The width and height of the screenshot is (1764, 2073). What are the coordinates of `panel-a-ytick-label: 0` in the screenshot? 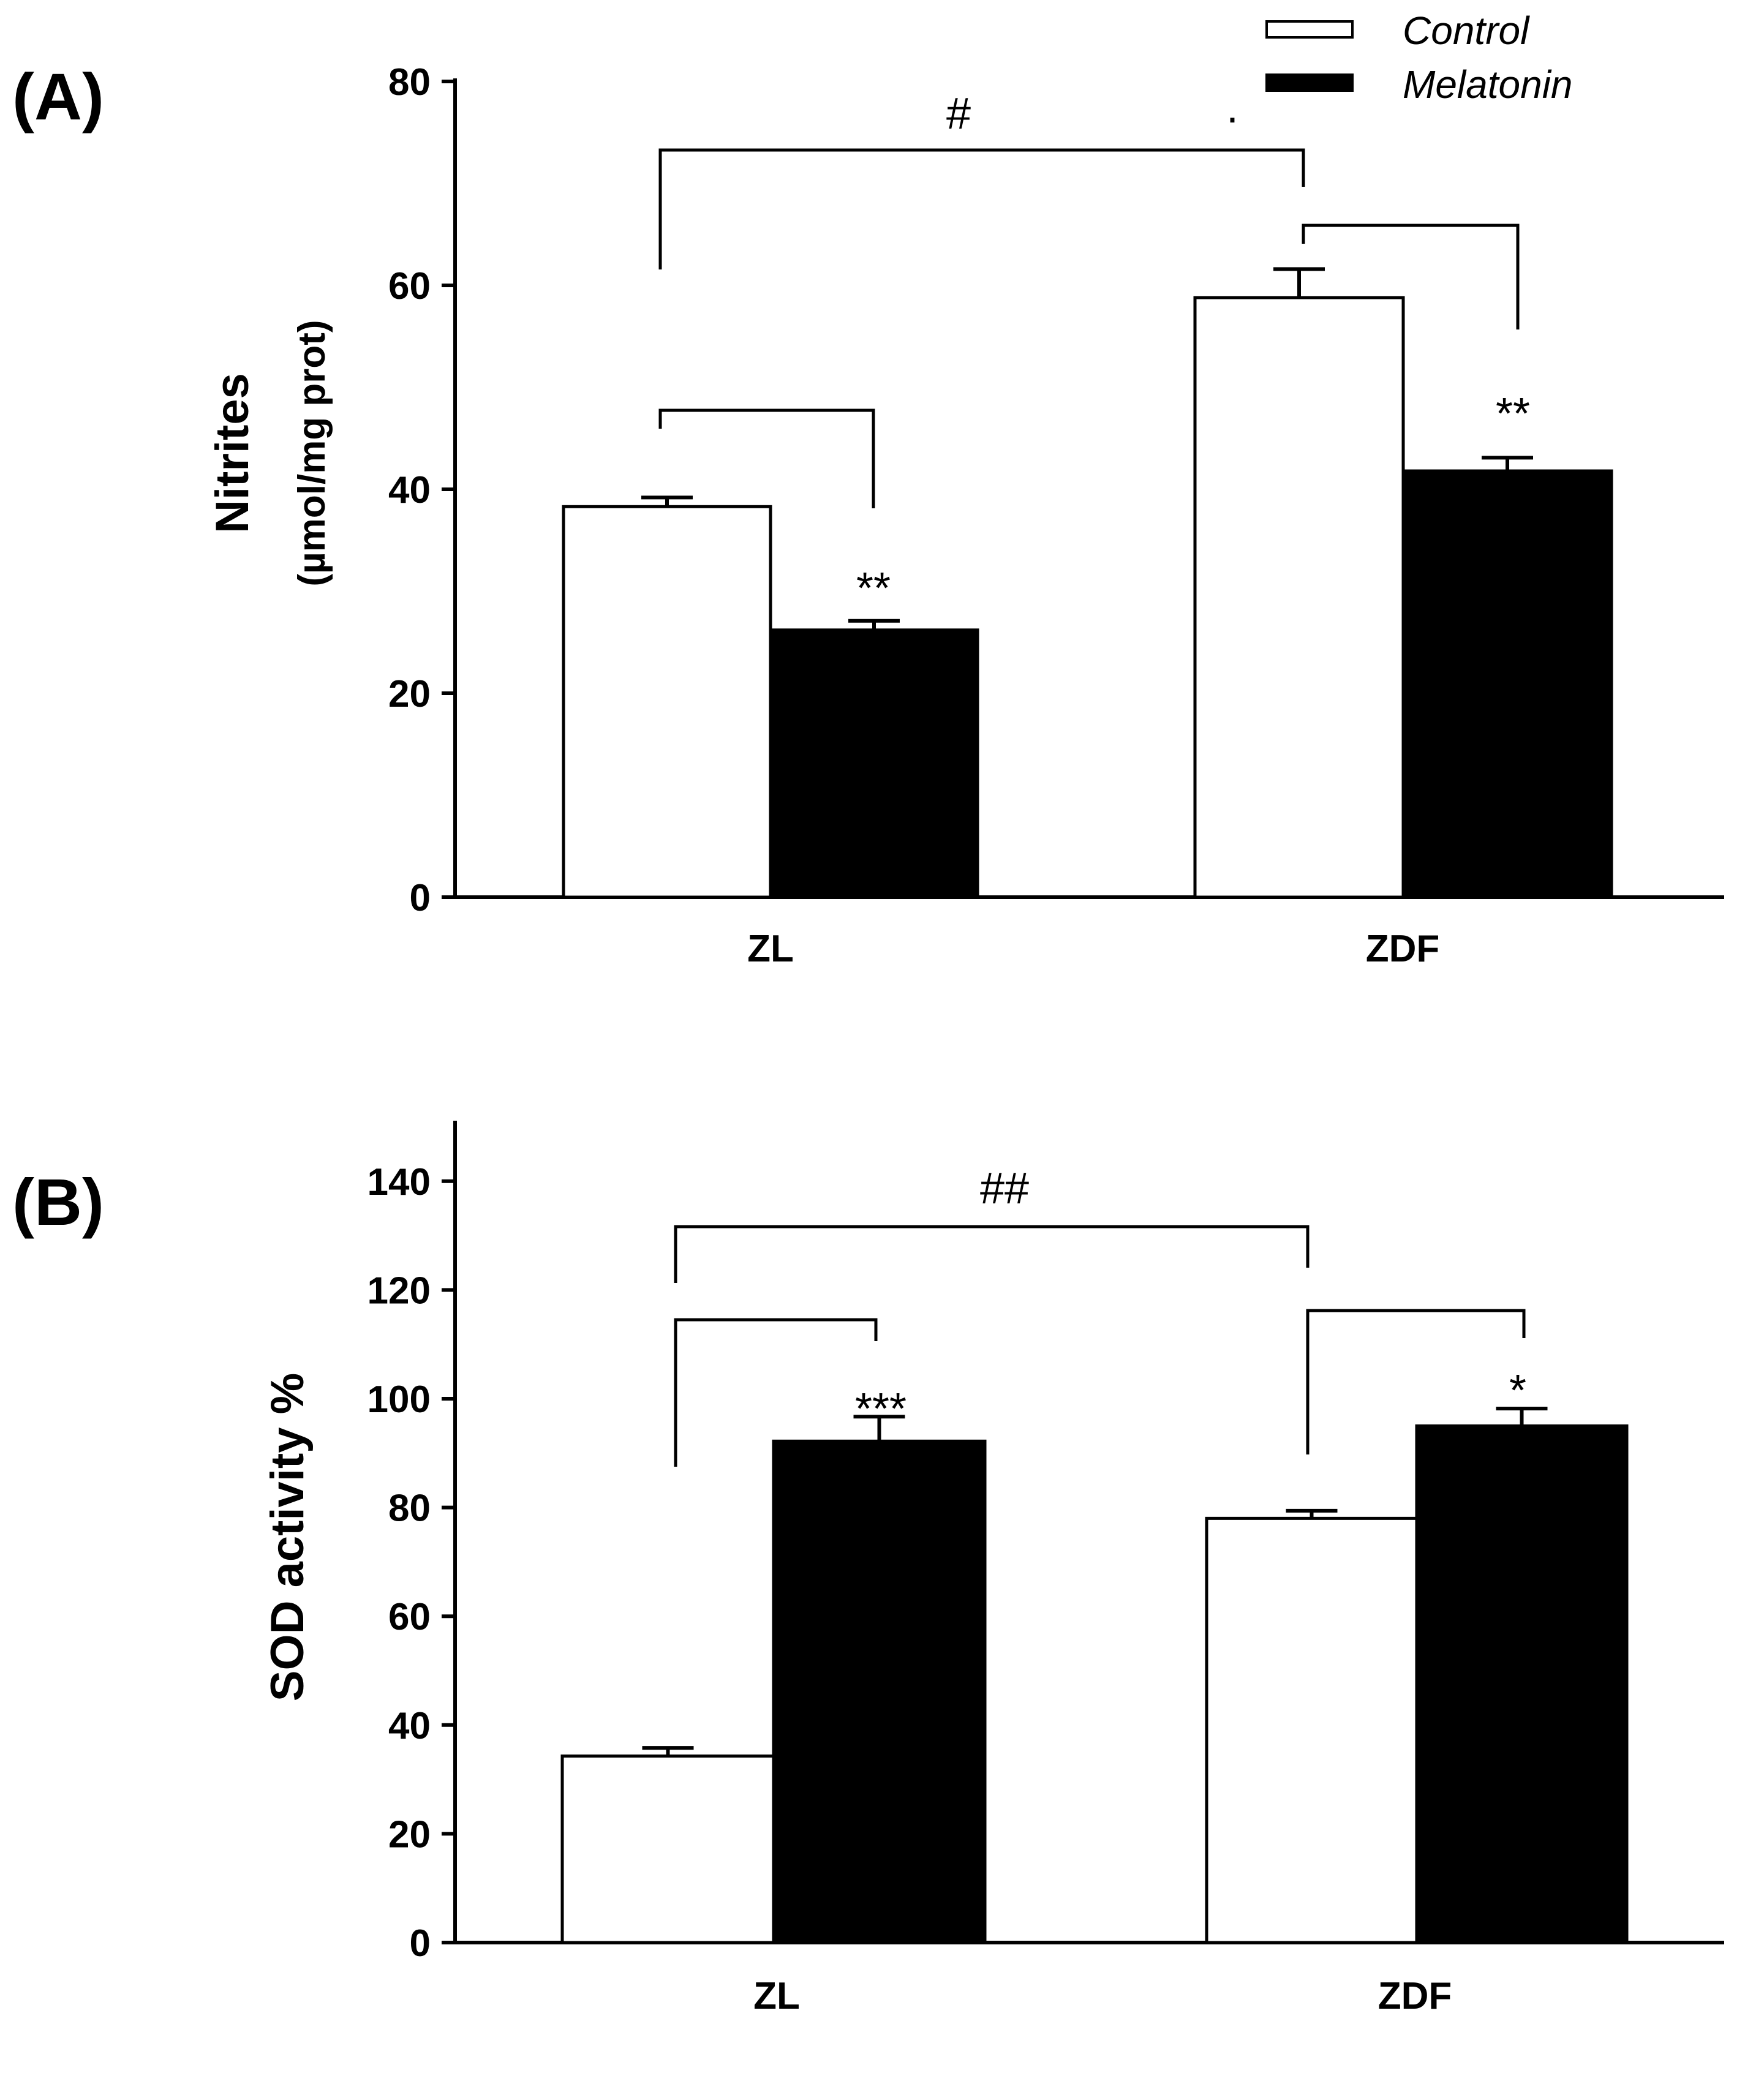 It's located at (420, 898).